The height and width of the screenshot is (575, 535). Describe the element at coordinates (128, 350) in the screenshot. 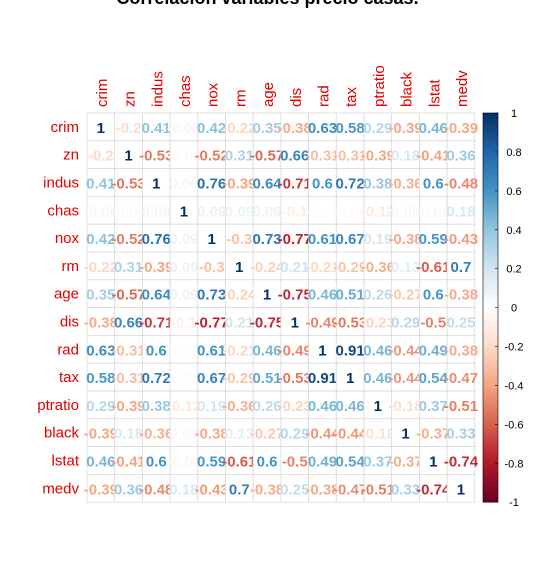

I see `cell-value: -0.31` at that location.